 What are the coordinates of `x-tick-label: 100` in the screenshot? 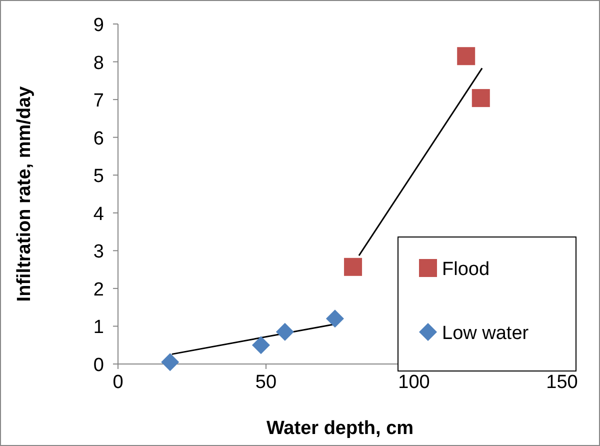 It's located at (414, 382).